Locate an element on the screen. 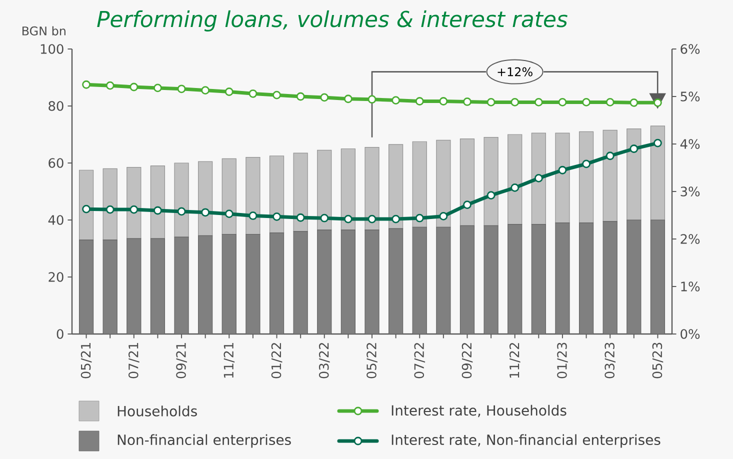  x-tick-label: 07/22 is located at coordinates (420, 360).